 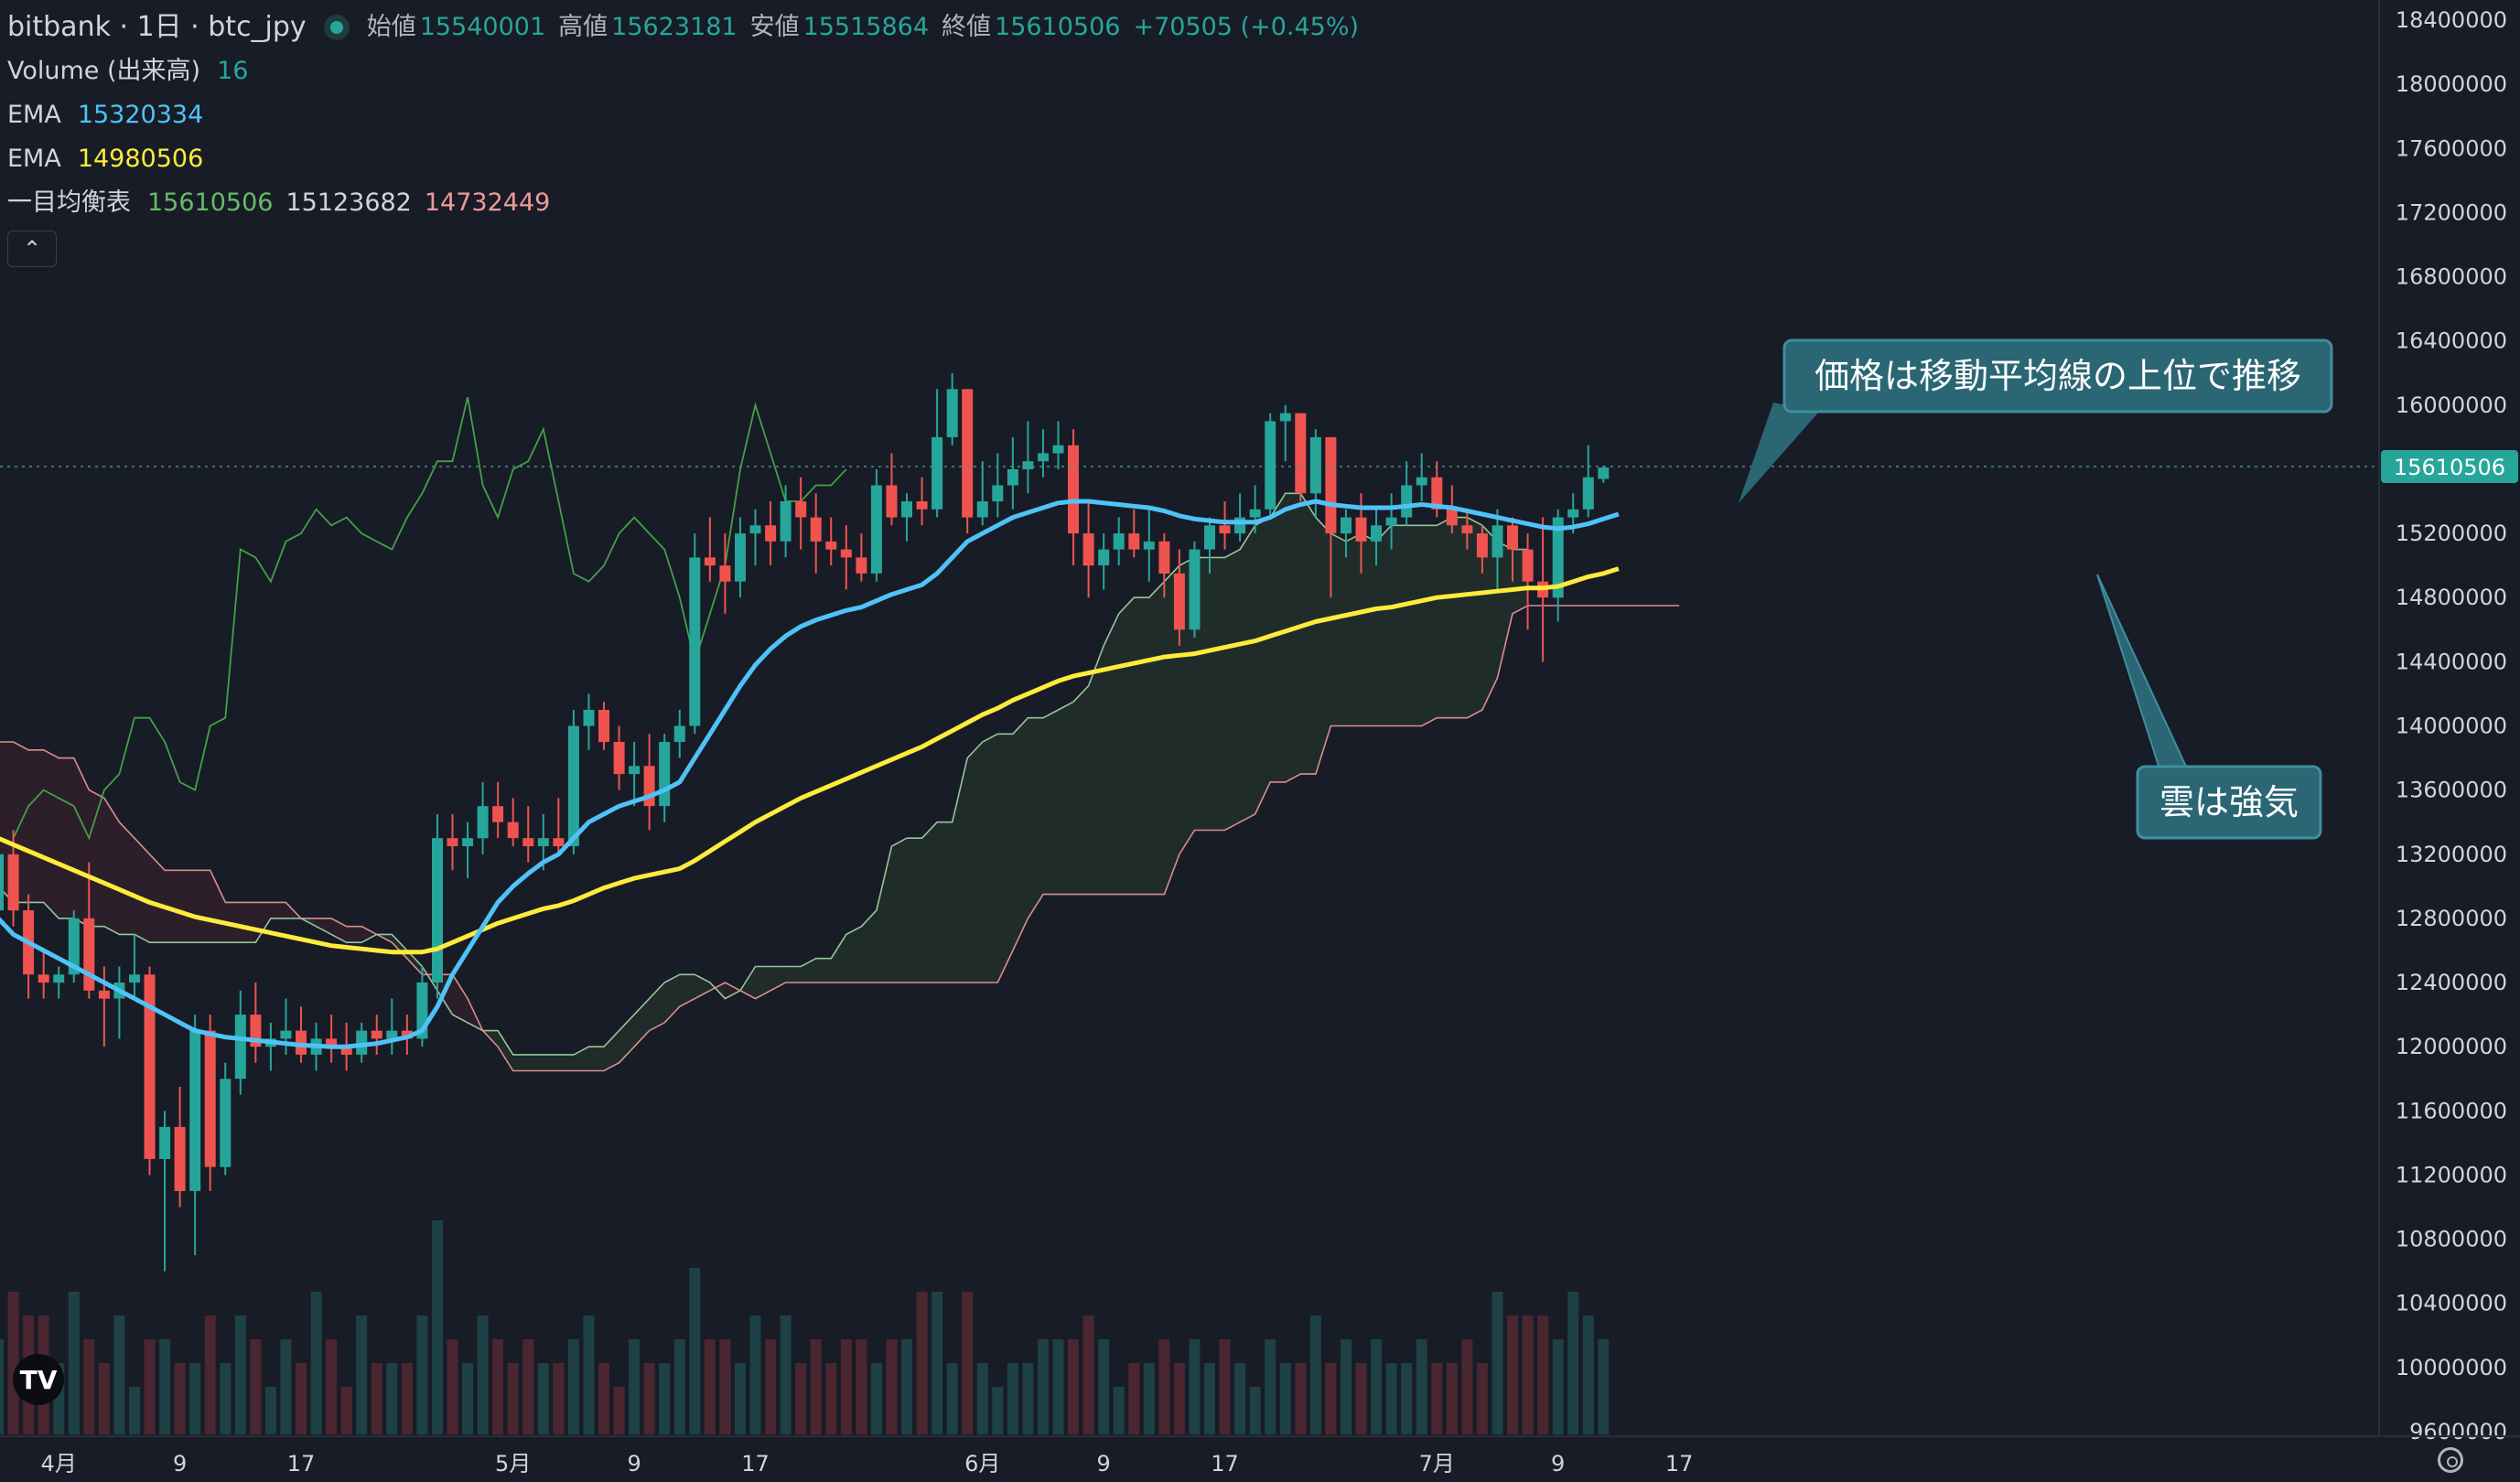 I want to click on price-tick-label: 18400000, so click(x=2451, y=20).